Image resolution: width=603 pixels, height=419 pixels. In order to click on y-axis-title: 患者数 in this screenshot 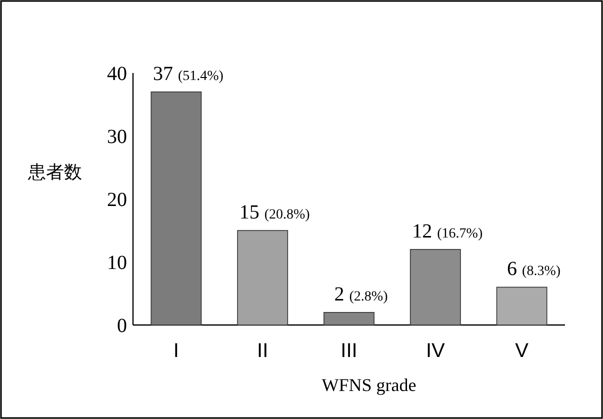, I will do `click(54, 172)`.